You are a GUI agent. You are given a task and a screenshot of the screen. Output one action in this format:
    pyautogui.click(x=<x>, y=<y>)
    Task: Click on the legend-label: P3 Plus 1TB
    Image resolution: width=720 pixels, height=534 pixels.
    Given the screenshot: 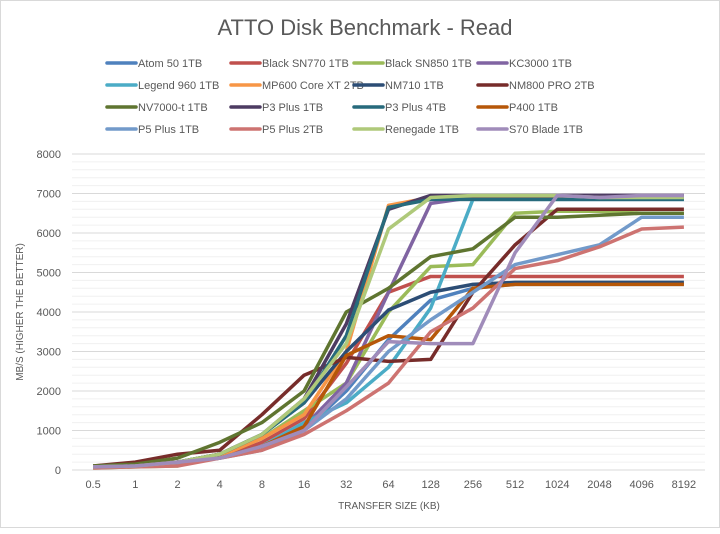 What is the action you would take?
    pyautogui.click(x=292, y=108)
    